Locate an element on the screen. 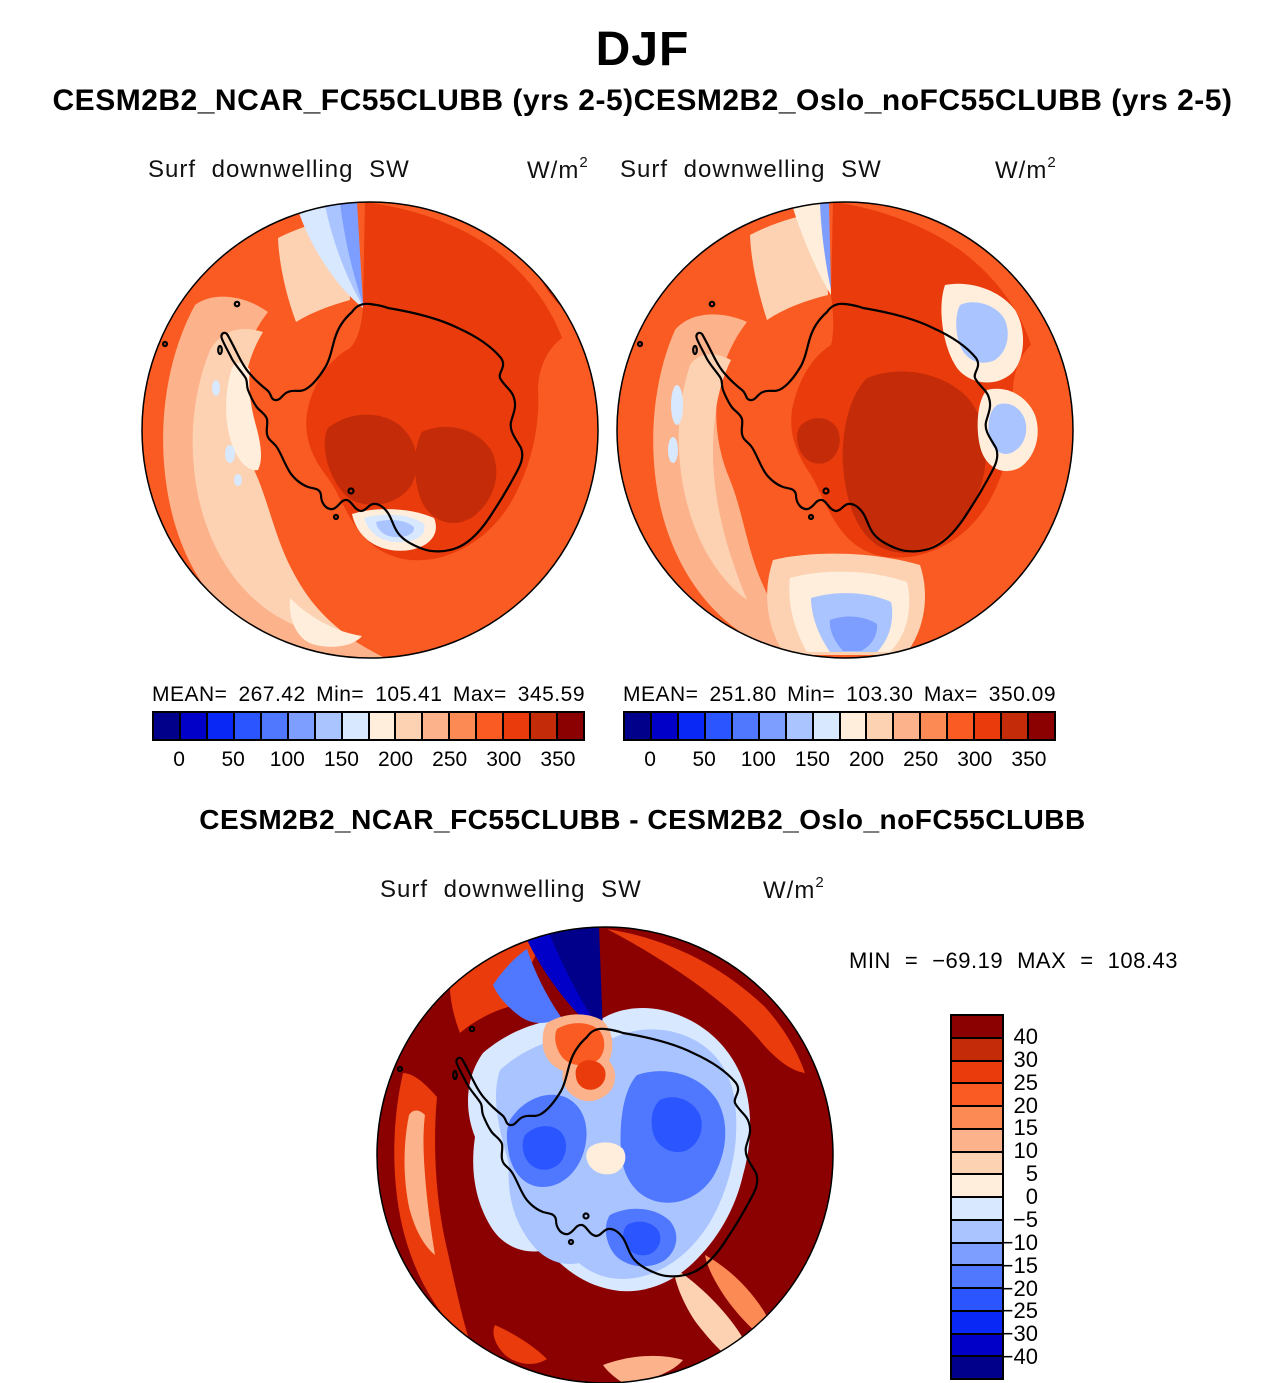 Image resolution: width=1285 pixels, height=1383 pixels. colorbar-tick-label: 5 is located at coordinates (1031, 1174).